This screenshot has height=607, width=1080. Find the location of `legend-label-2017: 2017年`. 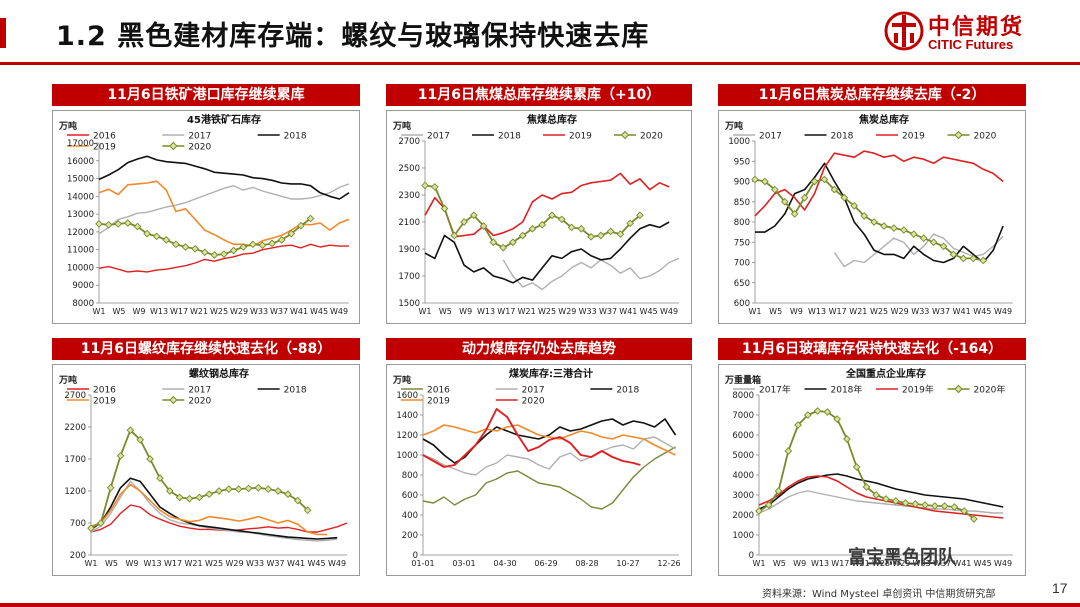

legend-label-2017: 2017年 is located at coordinates (775, 390).